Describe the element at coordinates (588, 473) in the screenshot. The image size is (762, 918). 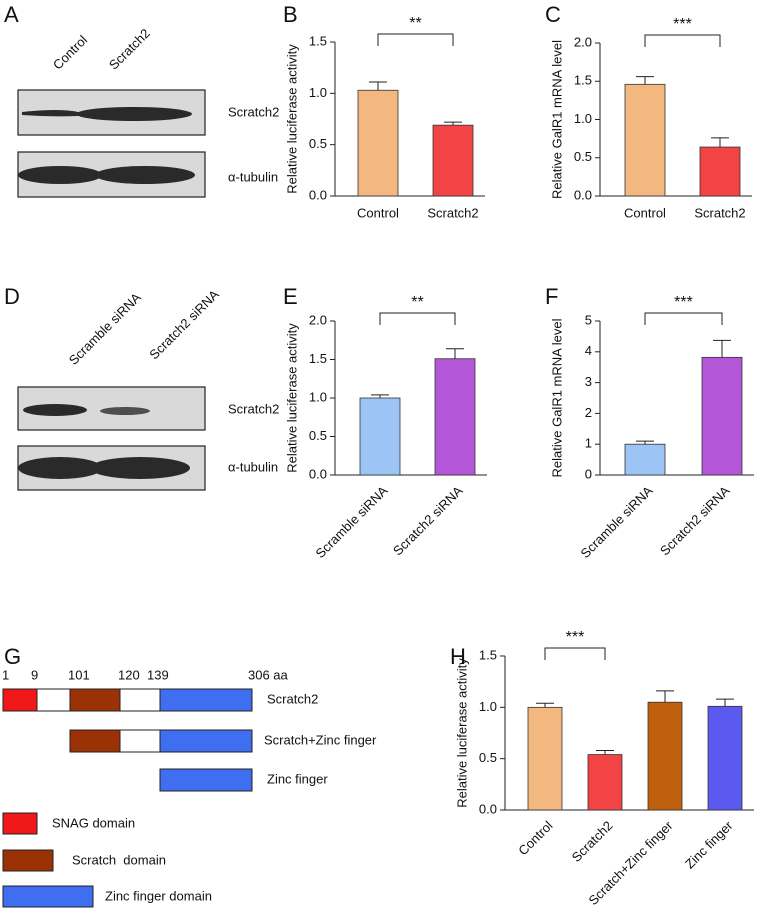
I see `y-tick-label: 0` at that location.